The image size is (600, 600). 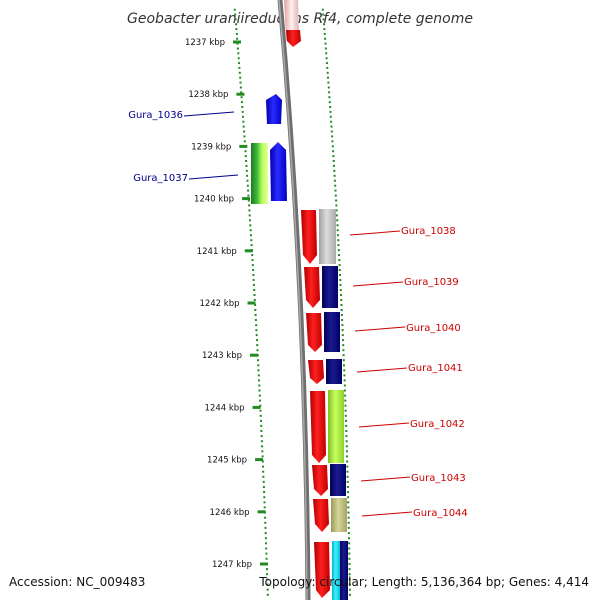 I want to click on gene-label-gura-1041: Gura_1041, so click(x=435, y=368).